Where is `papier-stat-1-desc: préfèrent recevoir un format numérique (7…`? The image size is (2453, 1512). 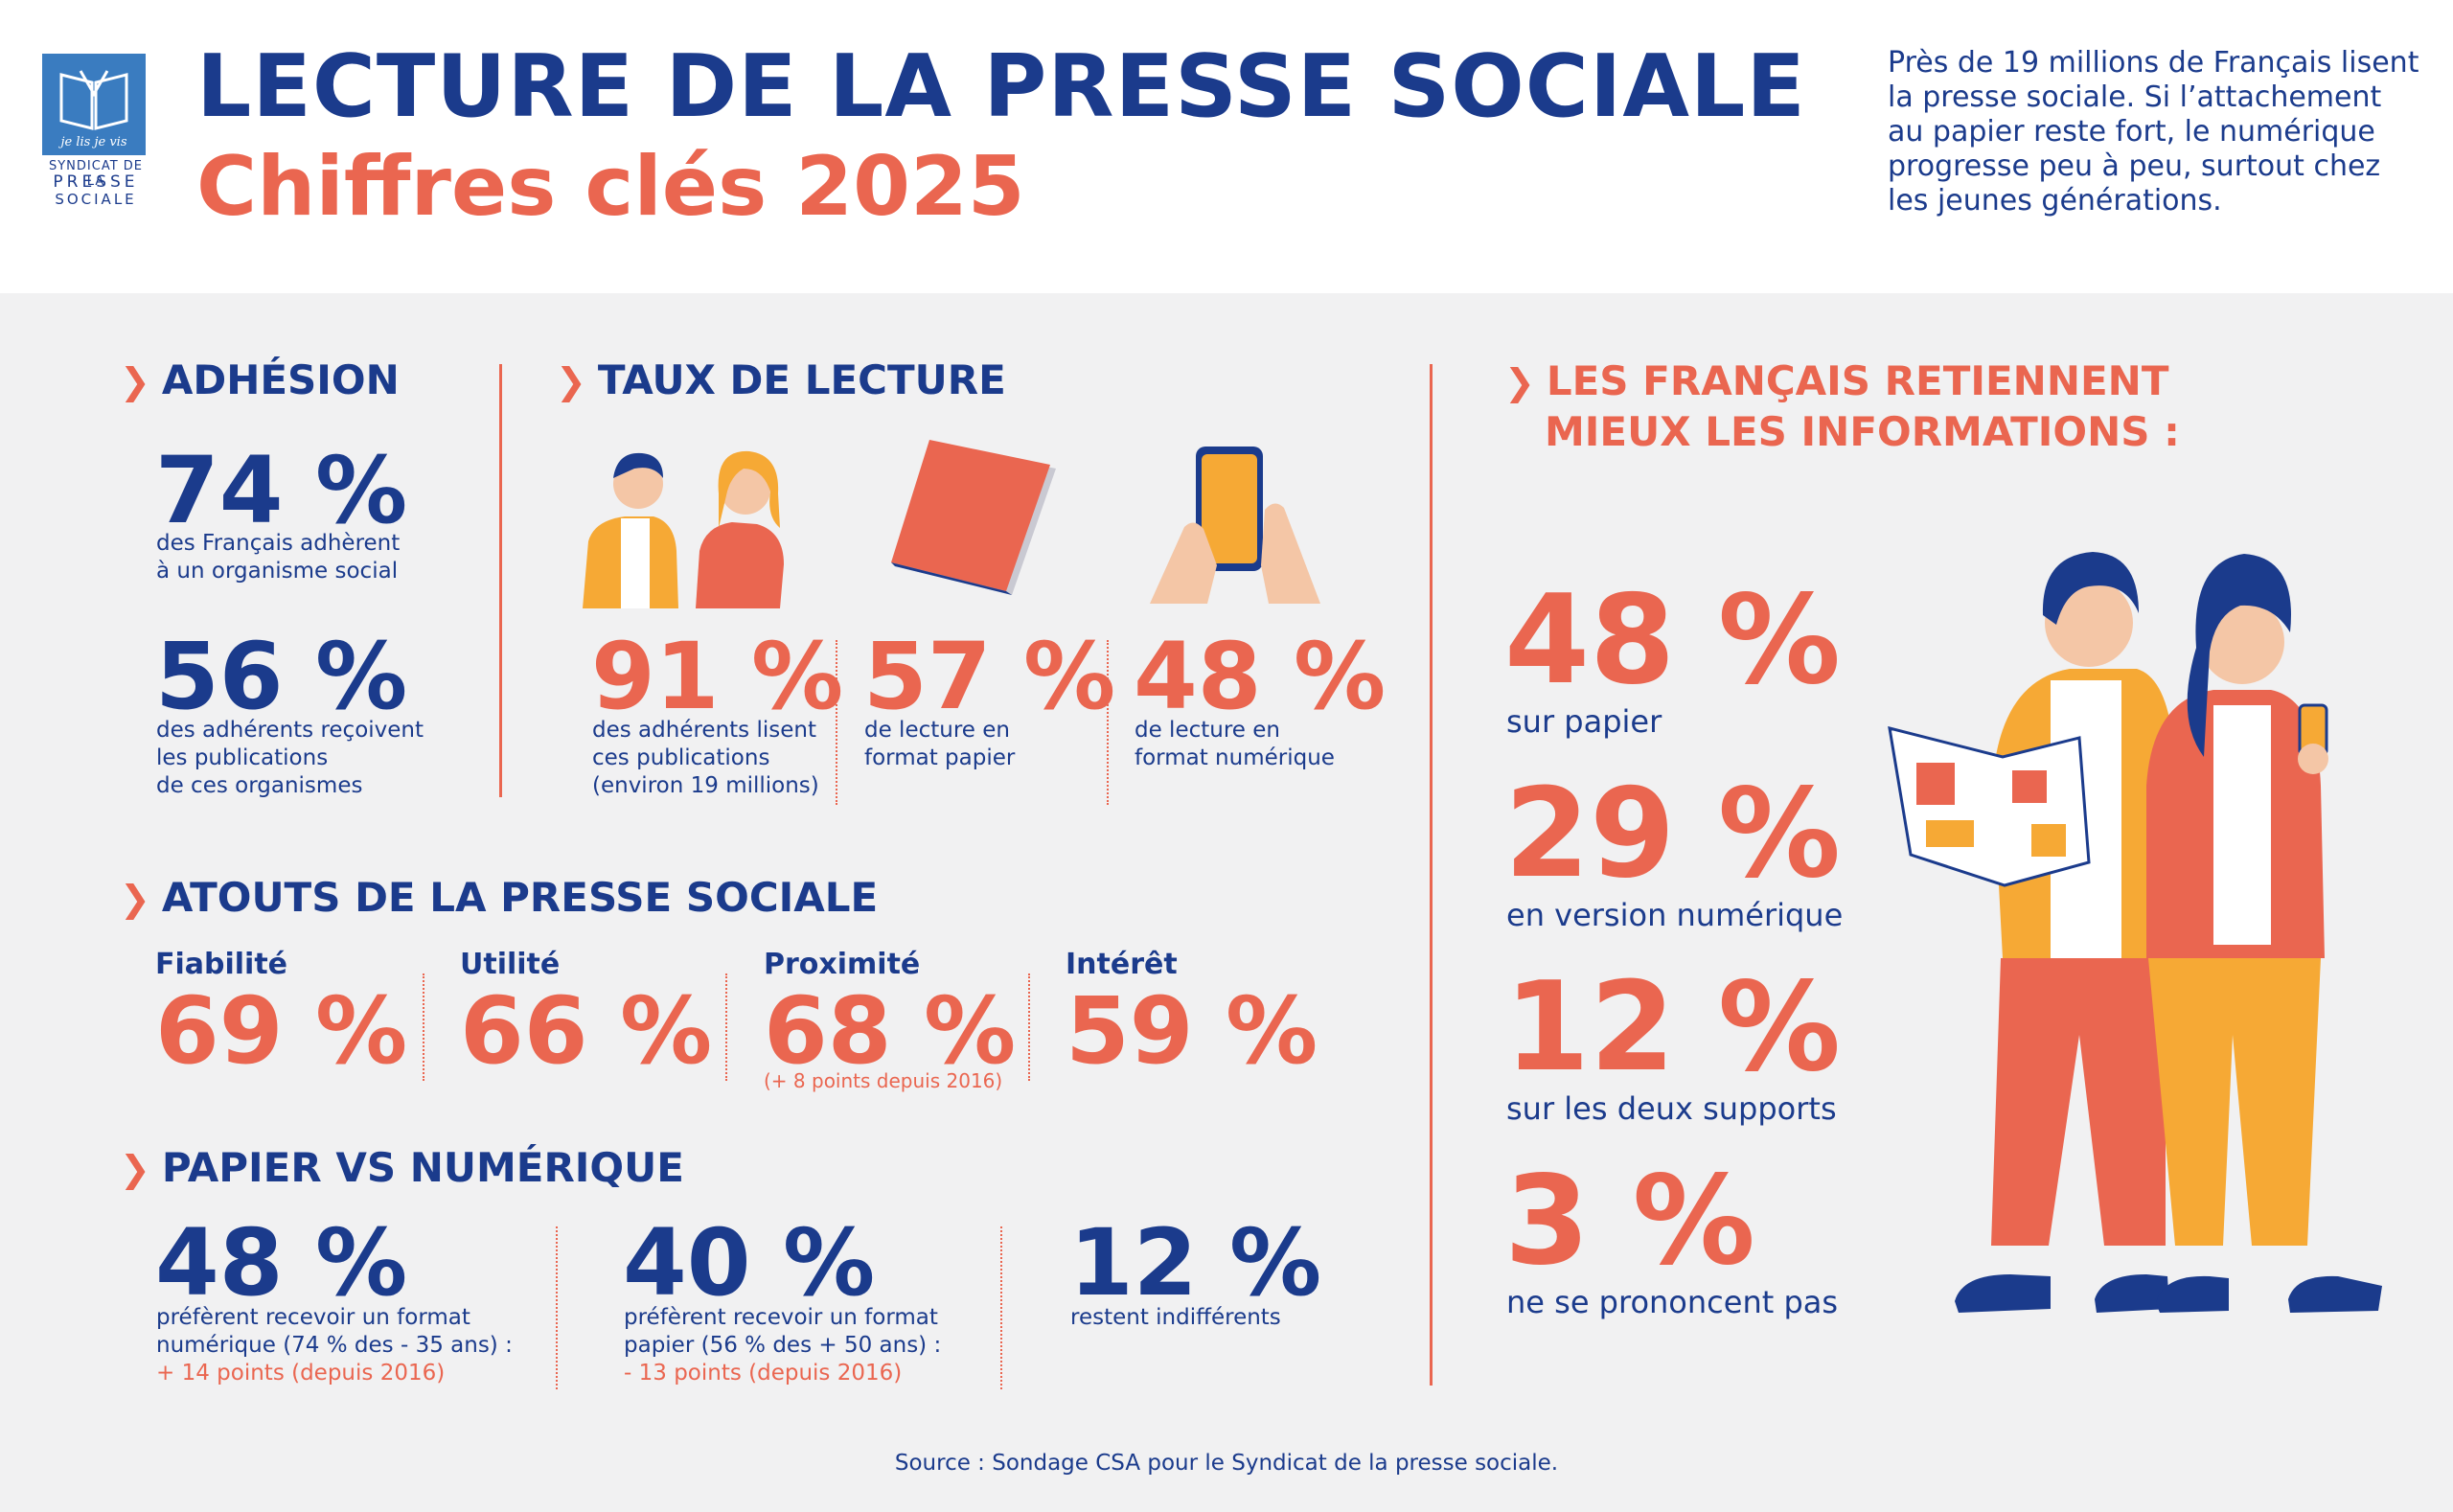 papier-stat-1-desc: préfèrent recevoir un format numérique (7… is located at coordinates (335, 1345).